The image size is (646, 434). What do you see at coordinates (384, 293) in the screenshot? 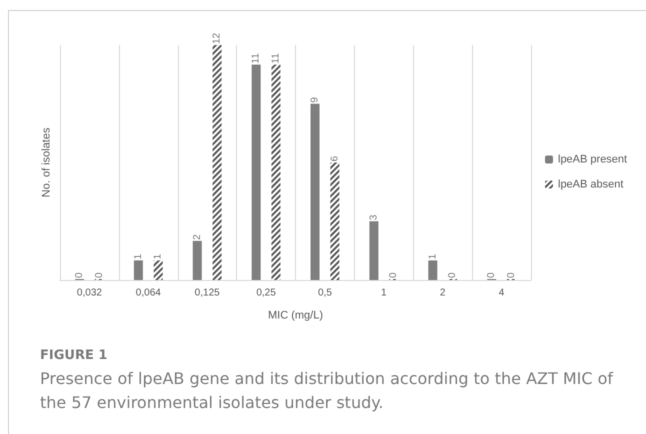
I see `x-tick-label: 1` at bounding box center [384, 293].